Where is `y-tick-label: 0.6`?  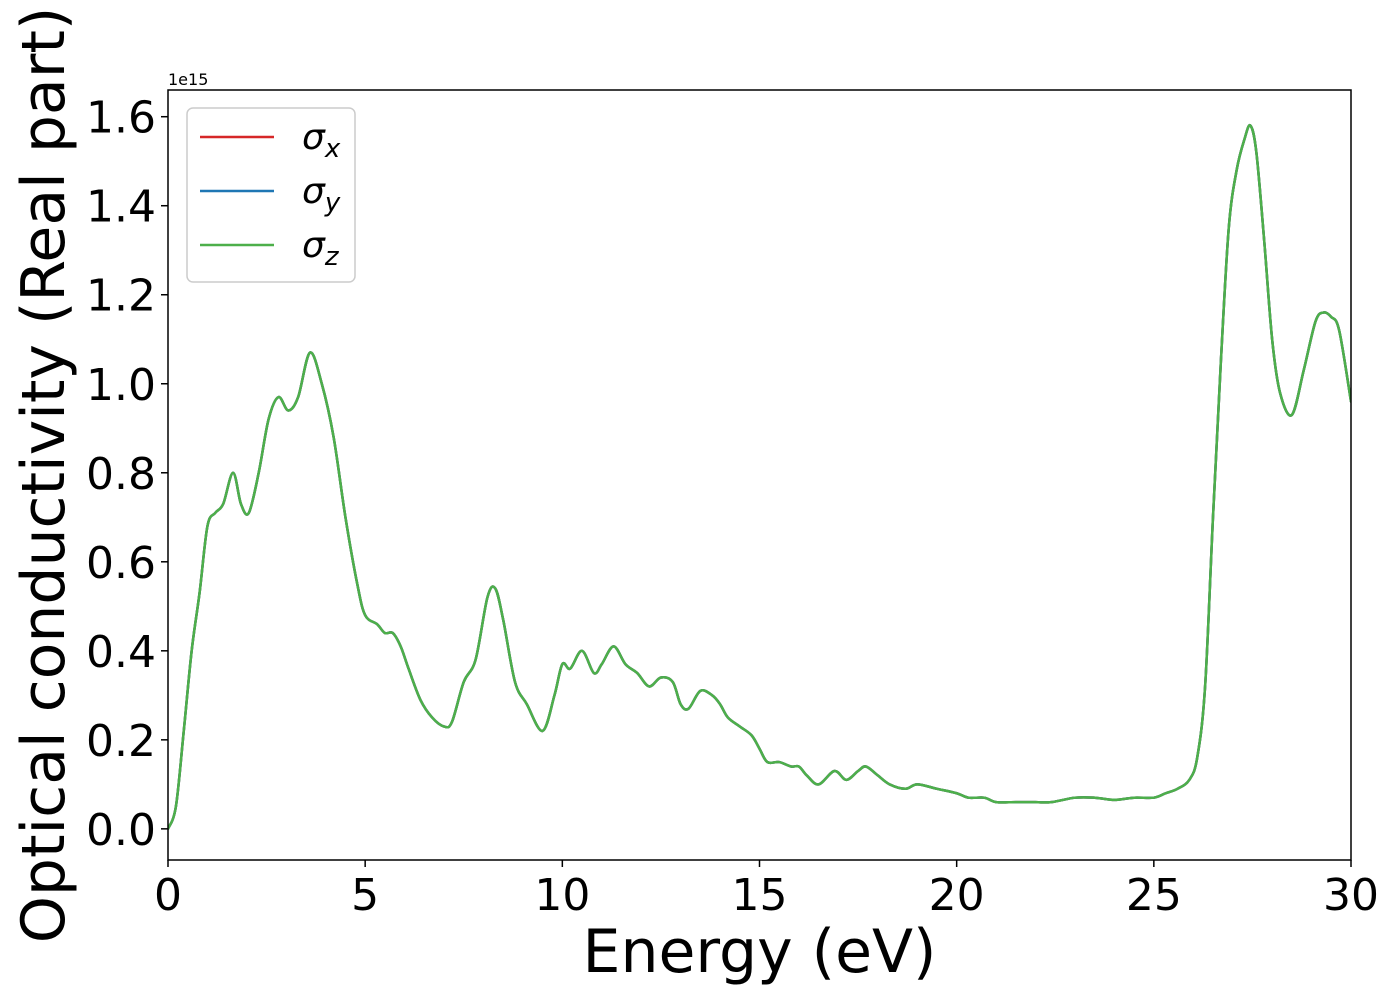 y-tick-label: 0.6 is located at coordinates (121, 563).